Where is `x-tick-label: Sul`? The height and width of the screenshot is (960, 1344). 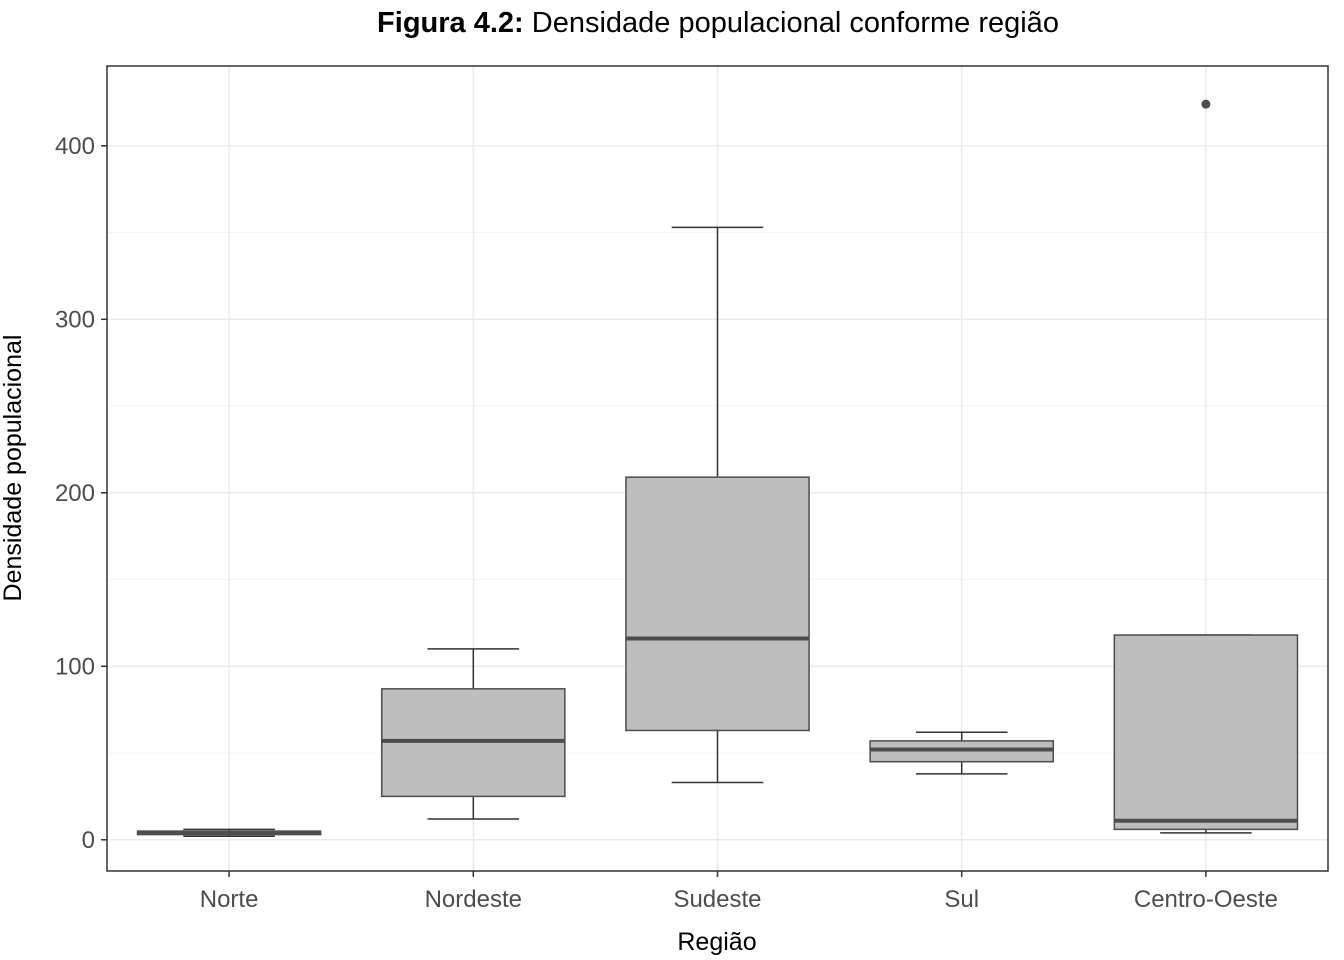 x-tick-label: Sul is located at coordinates (961, 899).